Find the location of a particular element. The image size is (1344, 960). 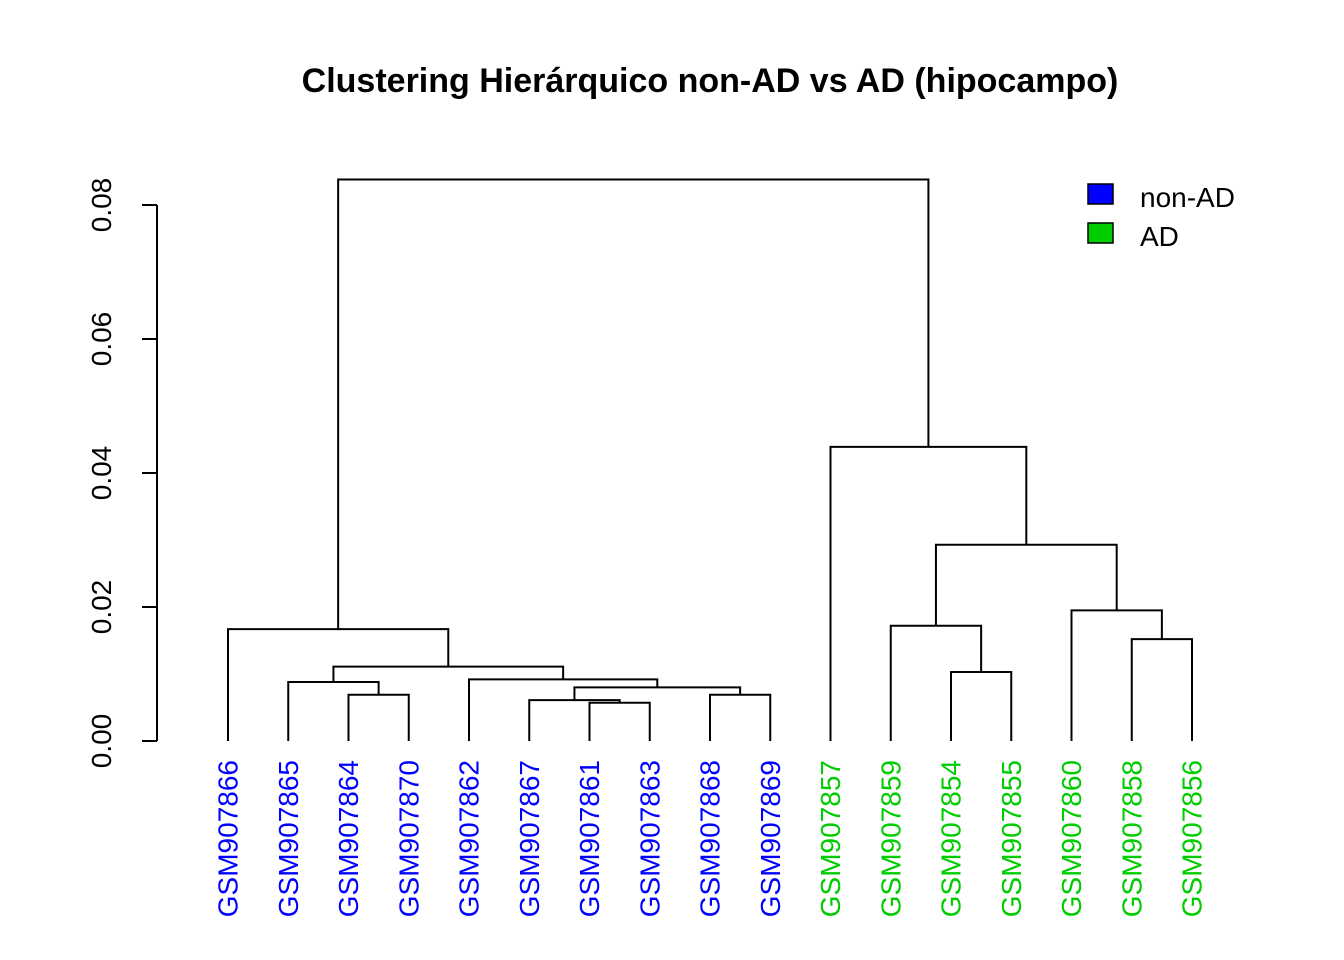

leaf-label-gsm907862: GSM907862 is located at coordinates (469, 838).